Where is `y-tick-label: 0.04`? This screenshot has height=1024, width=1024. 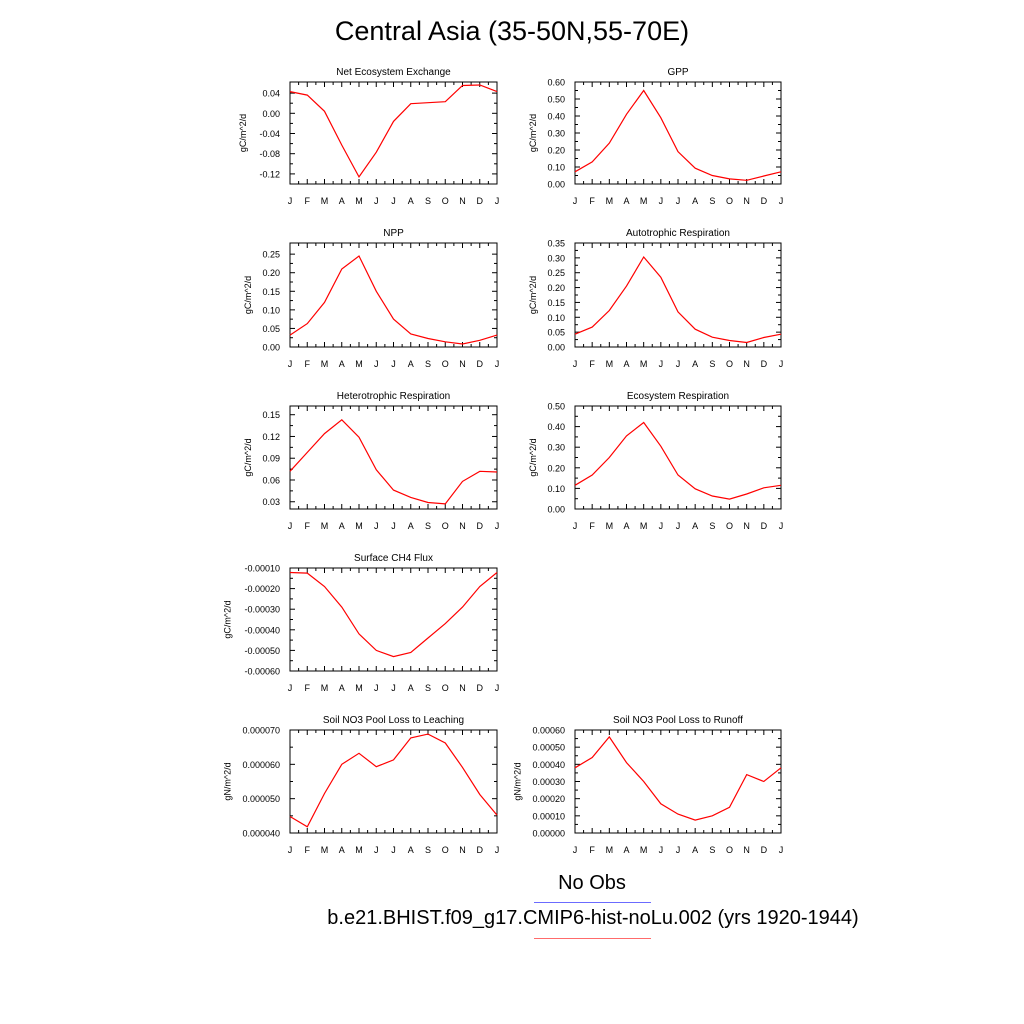 y-tick-label: 0.04 is located at coordinates (271, 94).